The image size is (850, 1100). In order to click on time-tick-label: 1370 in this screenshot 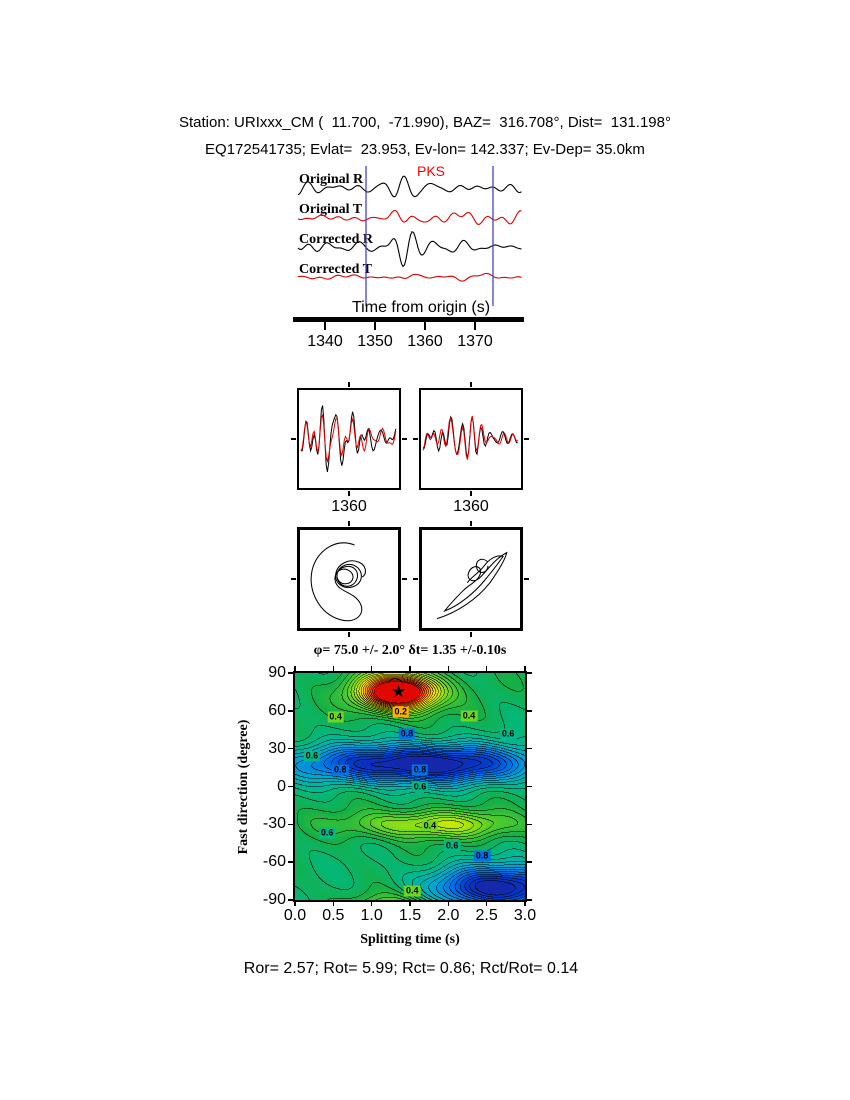, I will do `click(475, 341)`.